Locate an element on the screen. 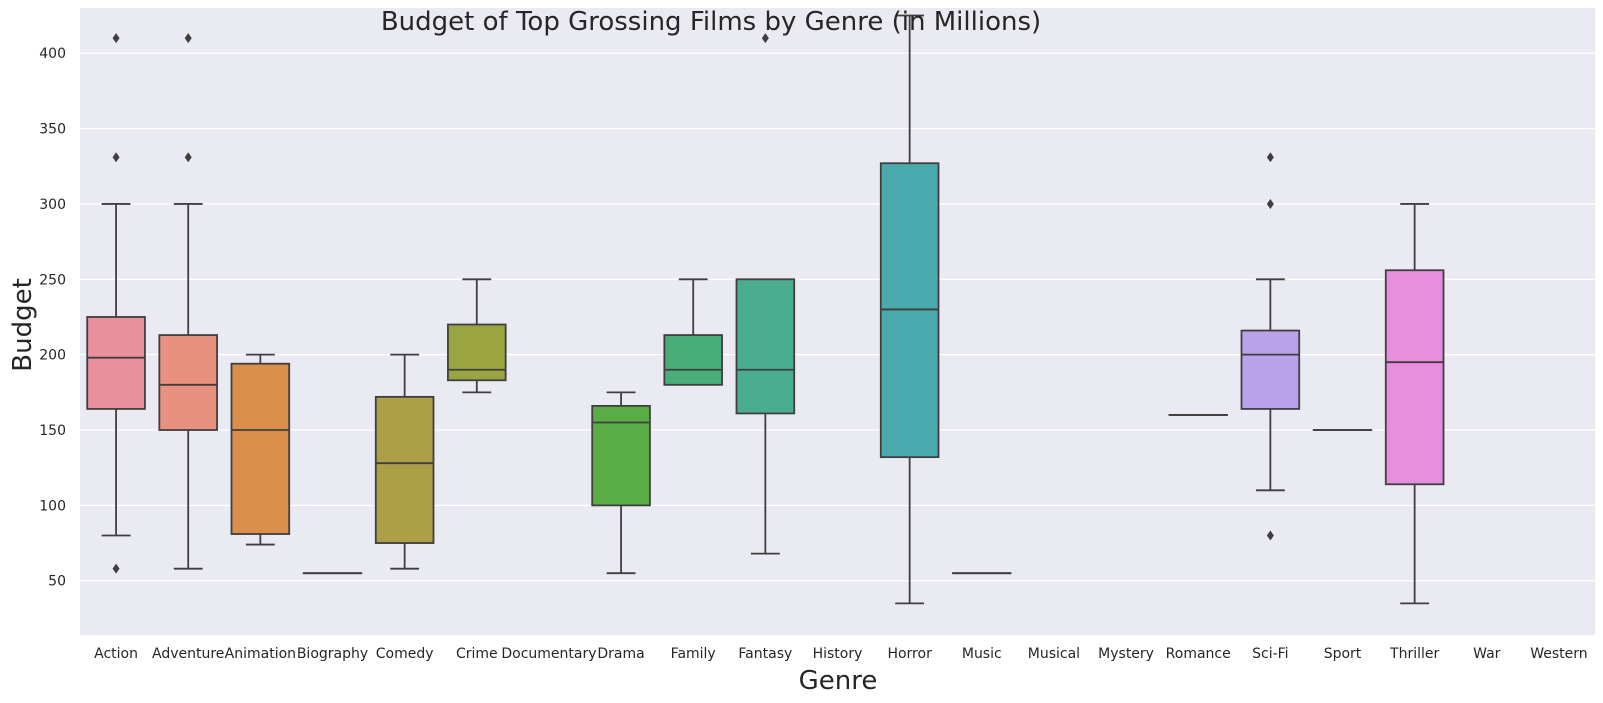 This screenshot has width=1603, height=703. box-fantasy is located at coordinates (765, 294).